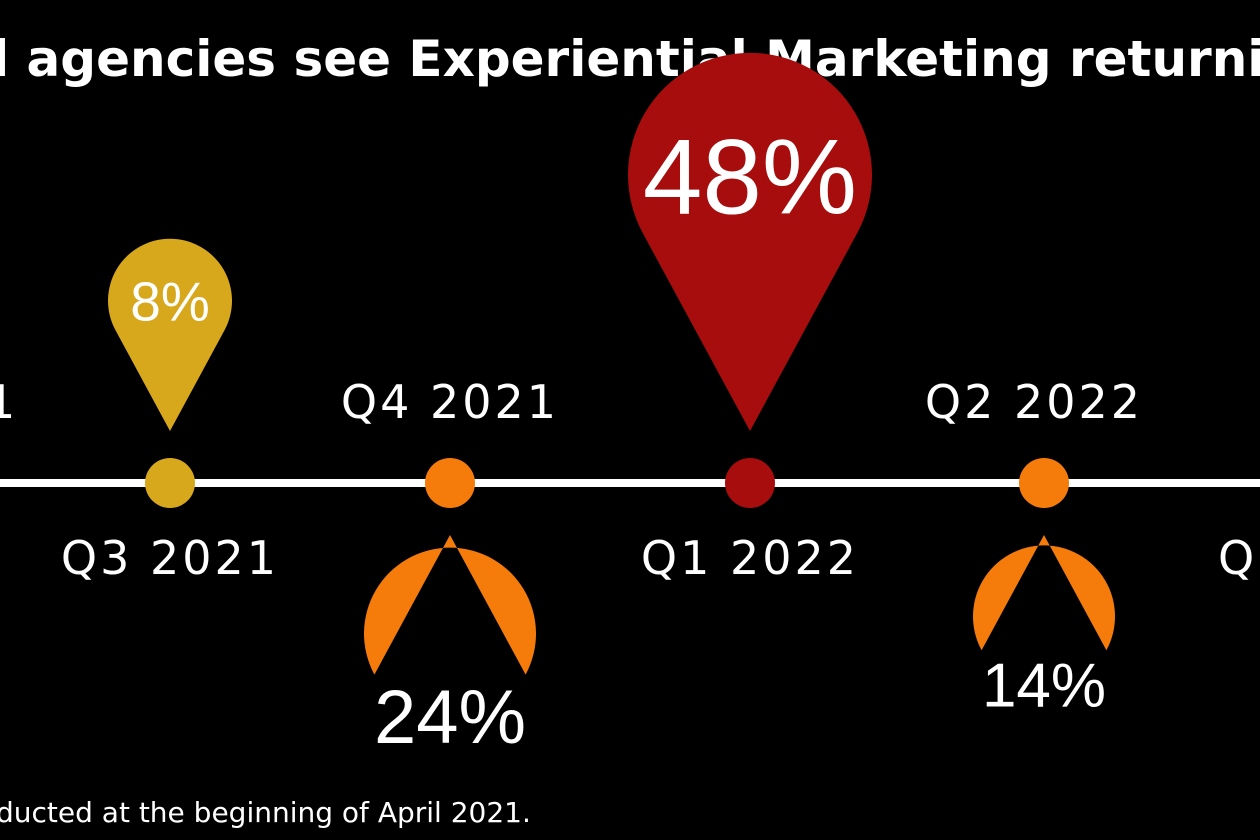 The height and width of the screenshot is (840, 1260). I want to click on tick-label-q2-2022: Q2 2022, so click(1034, 402).